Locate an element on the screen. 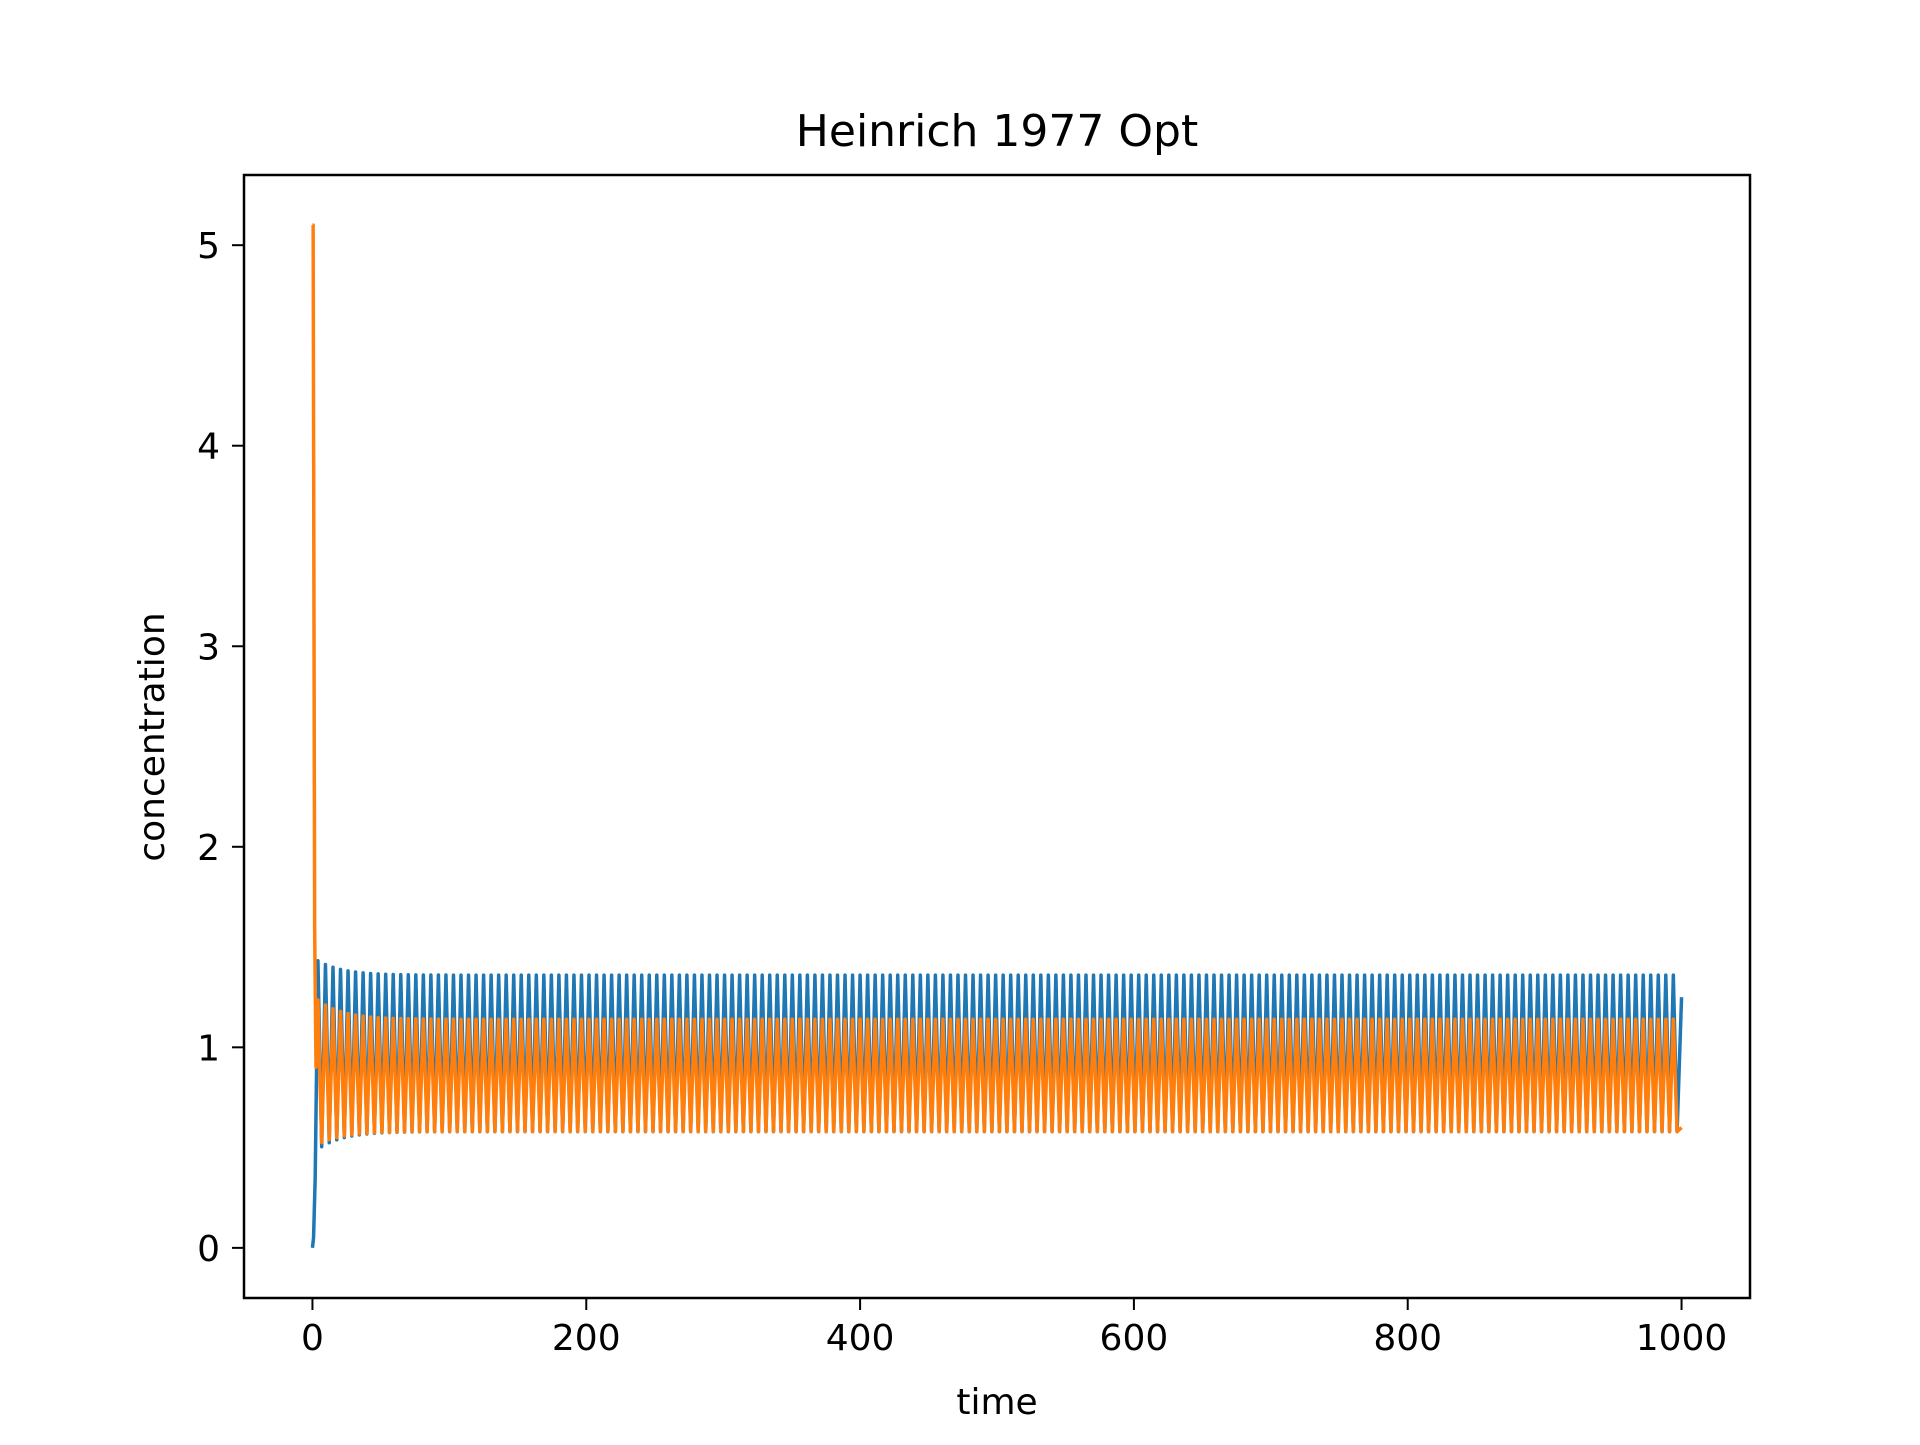 Image resolution: width=1920 pixels, height=1445 pixels. chart-title: Heinrich 1977 Opt is located at coordinates (997, 131).